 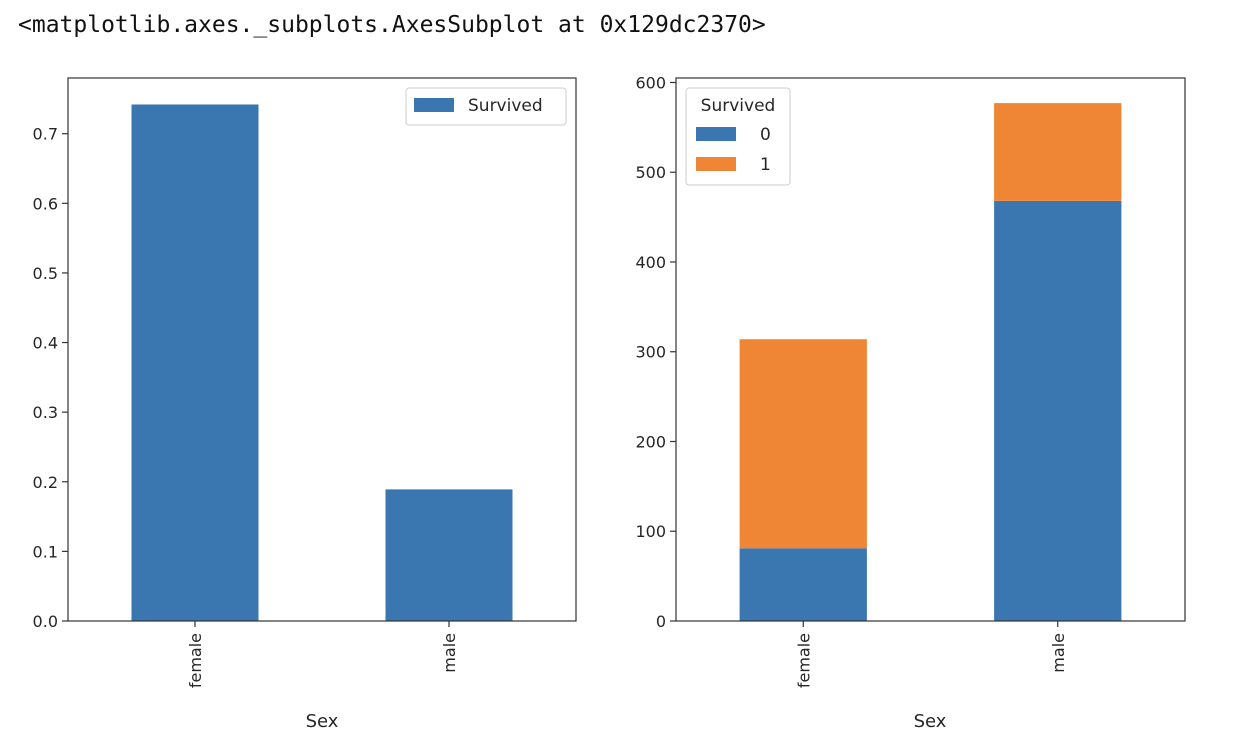 What do you see at coordinates (45, 273) in the screenshot?
I see `y-tick-label: 0.5` at bounding box center [45, 273].